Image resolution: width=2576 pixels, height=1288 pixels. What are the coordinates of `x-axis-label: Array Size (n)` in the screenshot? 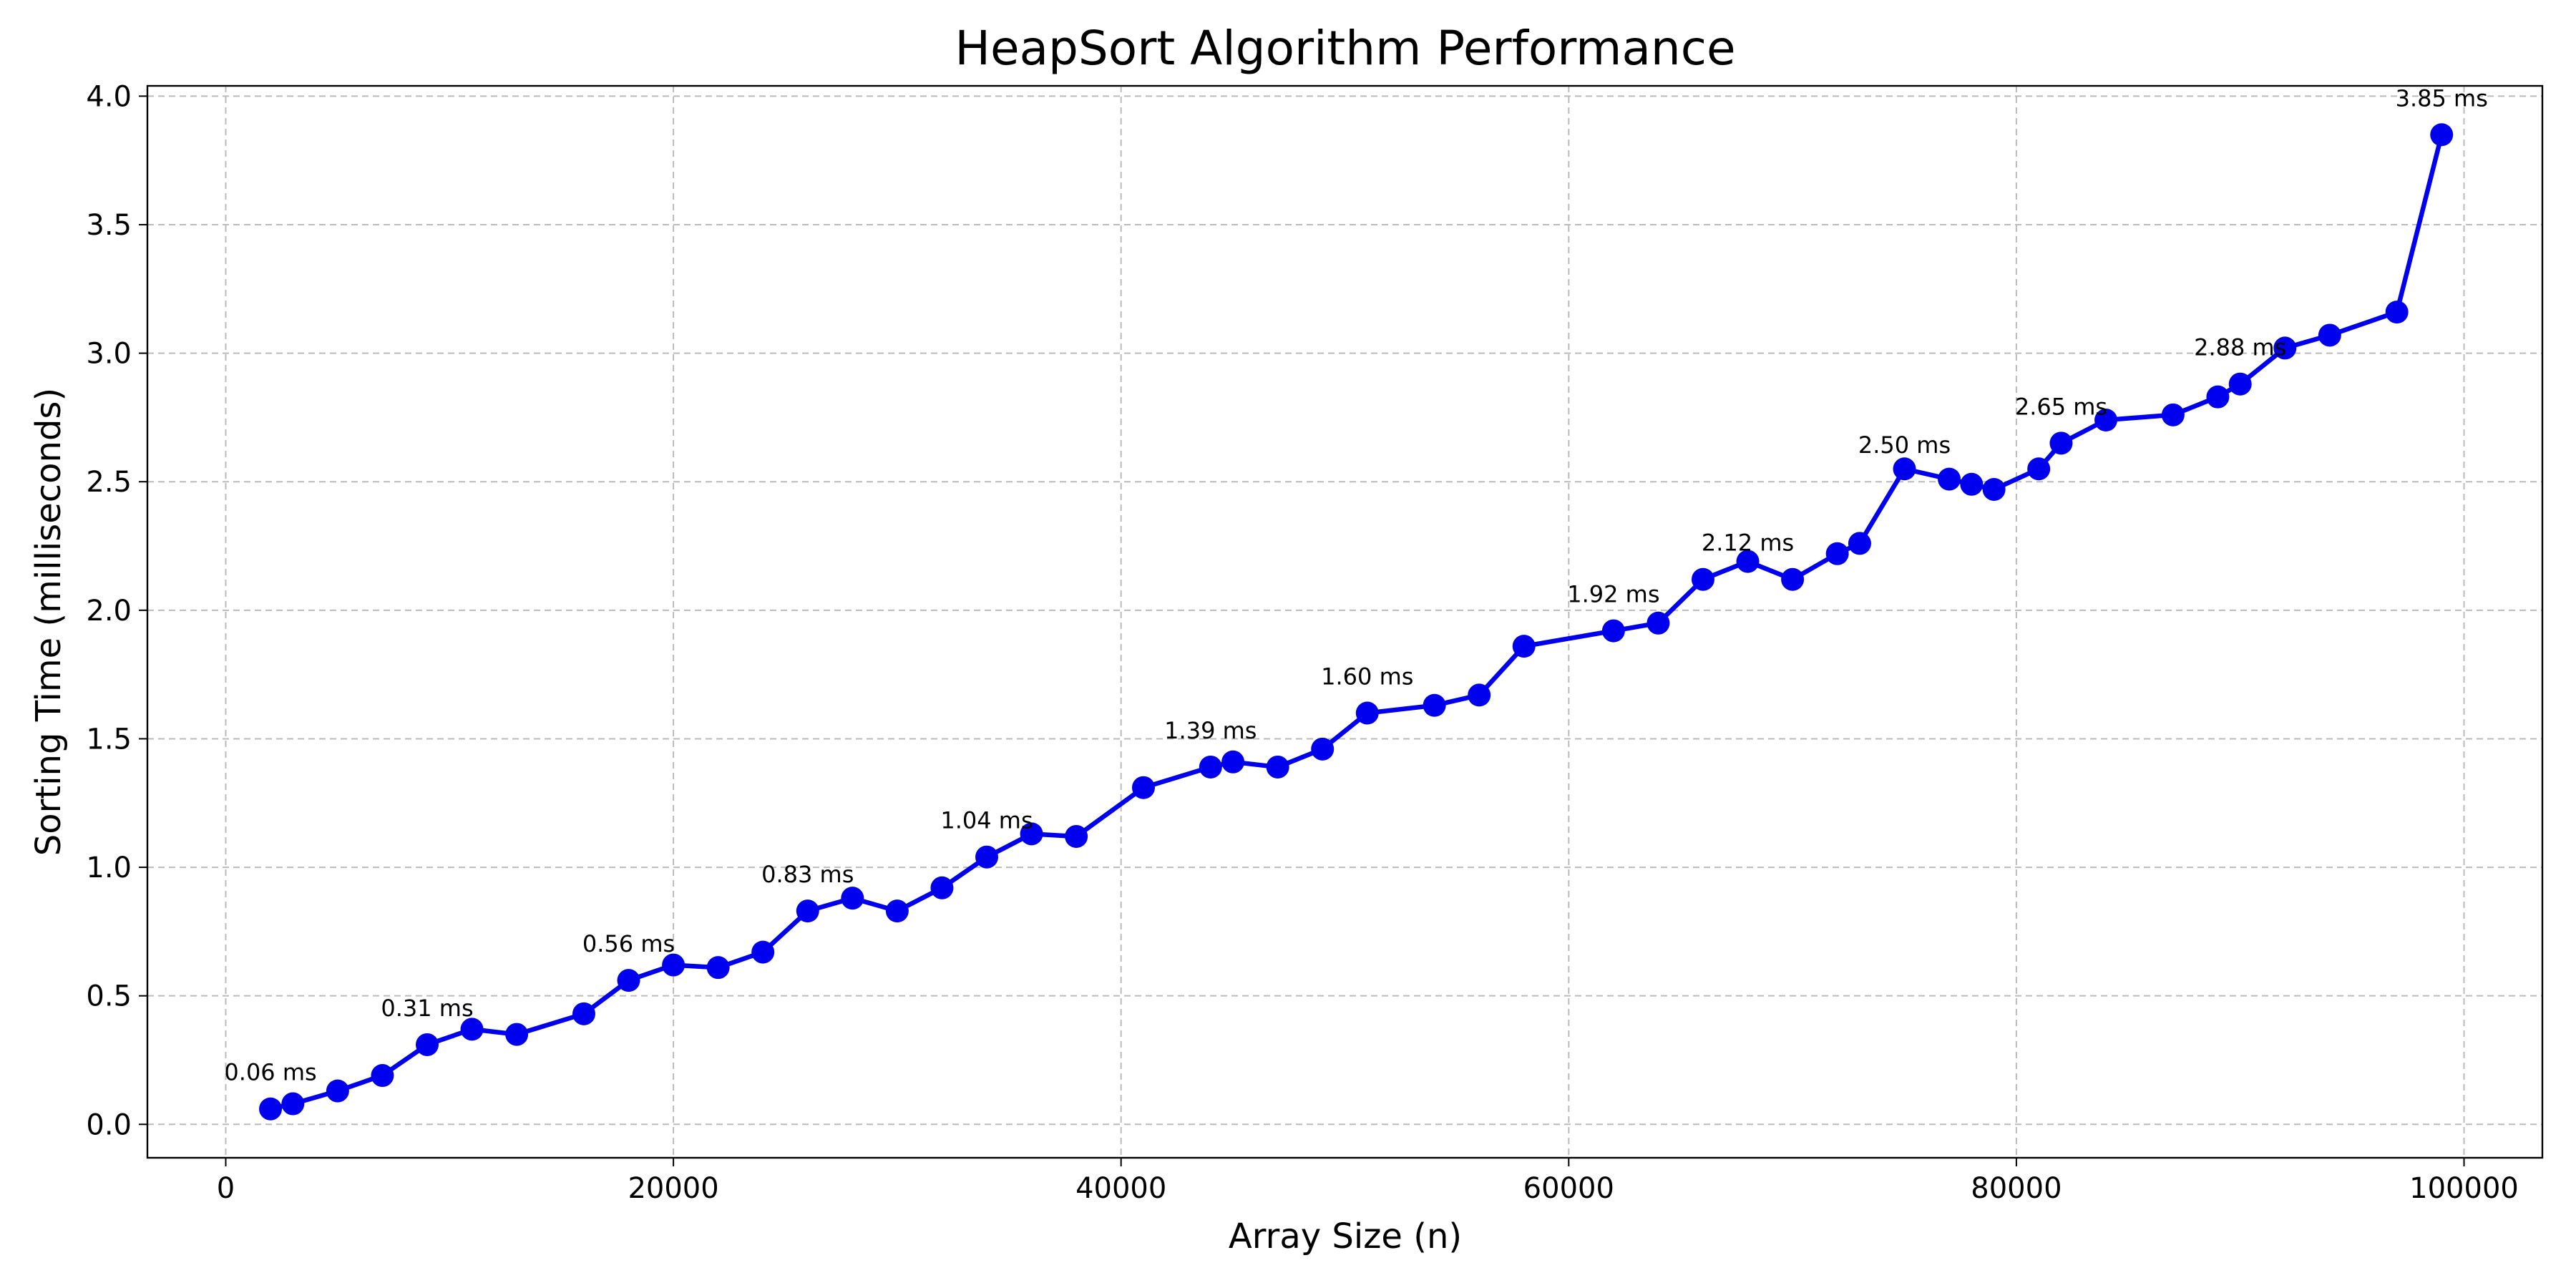 It's located at (1345, 1236).